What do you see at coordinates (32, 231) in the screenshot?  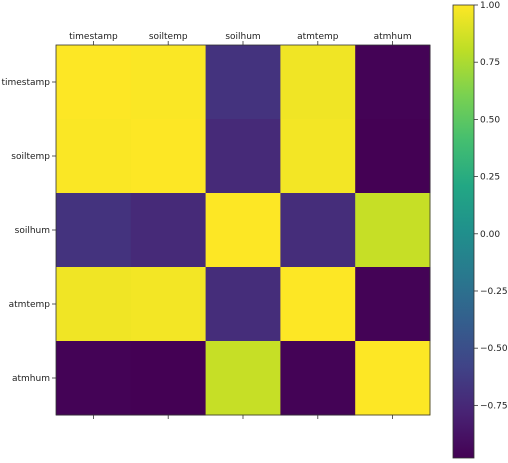 I see `y-tick-label: soilhum` at bounding box center [32, 231].